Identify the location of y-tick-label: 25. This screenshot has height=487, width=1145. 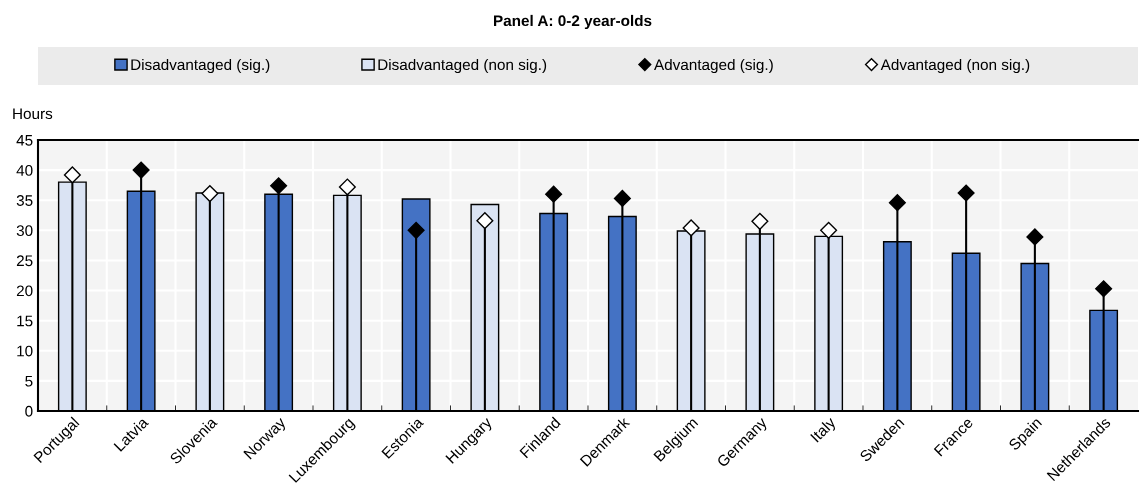
(24, 261).